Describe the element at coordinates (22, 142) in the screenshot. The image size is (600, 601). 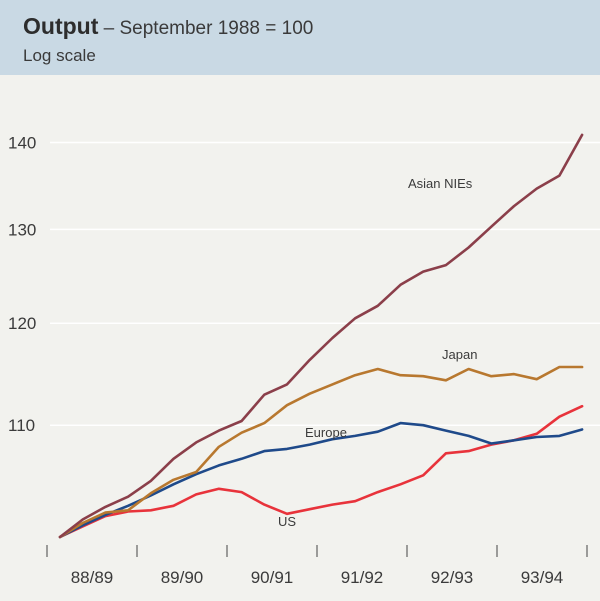
I see `y-tick-label: 140` at that location.